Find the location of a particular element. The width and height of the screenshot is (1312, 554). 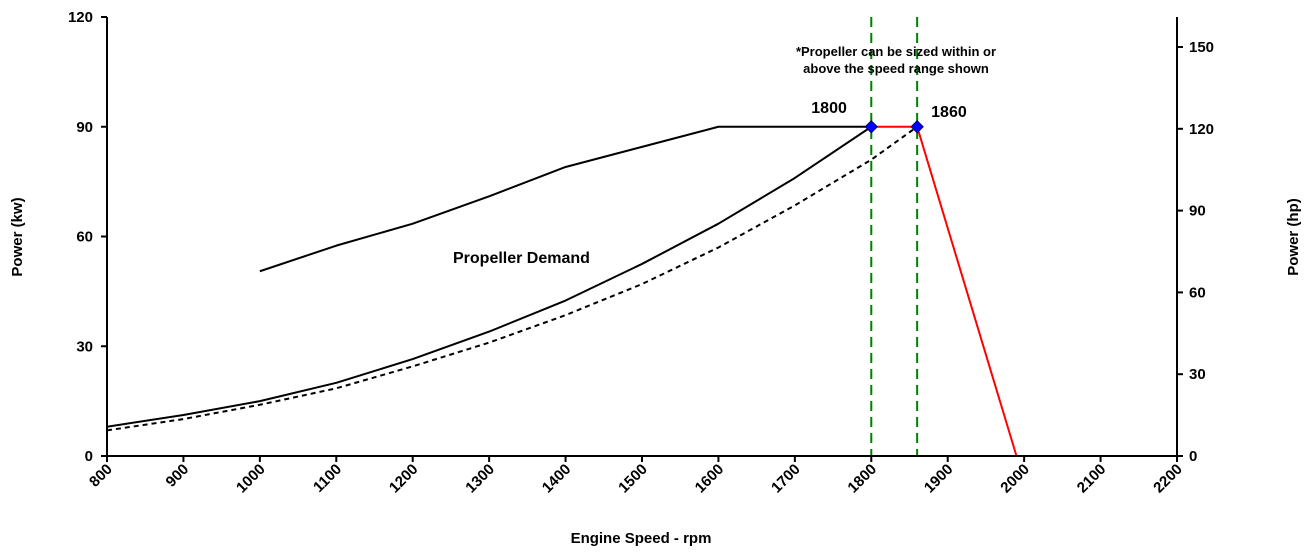

x-tick-label-13: 2100 is located at coordinates (1092, 479).